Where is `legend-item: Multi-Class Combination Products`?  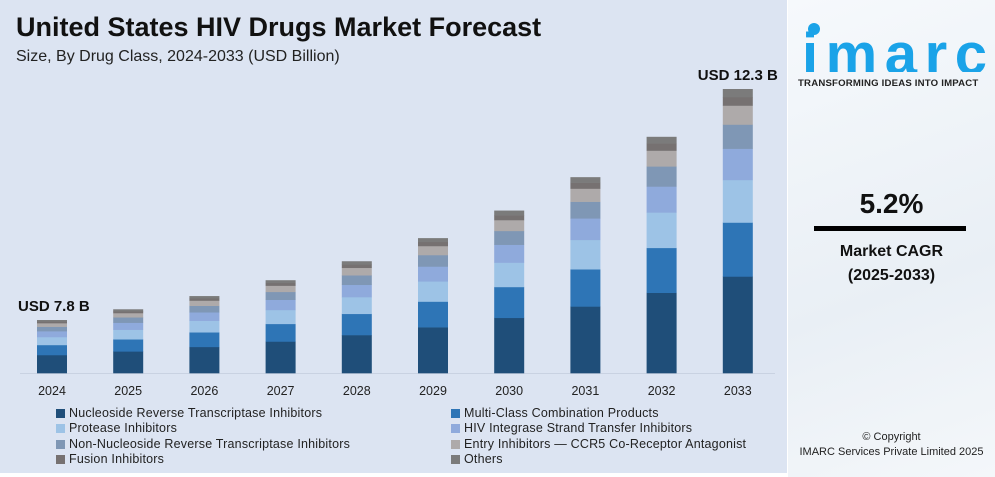
legend-item: Multi-Class Combination Products is located at coordinates (611, 413).